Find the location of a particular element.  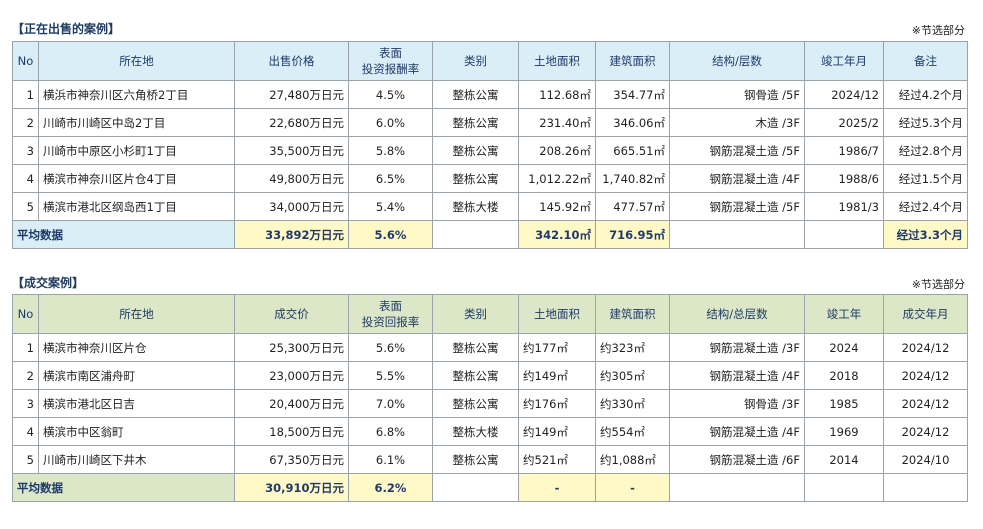

row-structure: 木造 /3F is located at coordinates (737, 122).